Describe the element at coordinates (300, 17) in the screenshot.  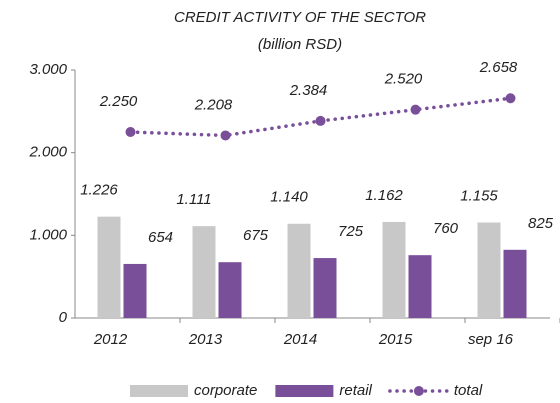
I see `chart-title: CREDIT ACTIVITY OF THE SECTOR` at that location.